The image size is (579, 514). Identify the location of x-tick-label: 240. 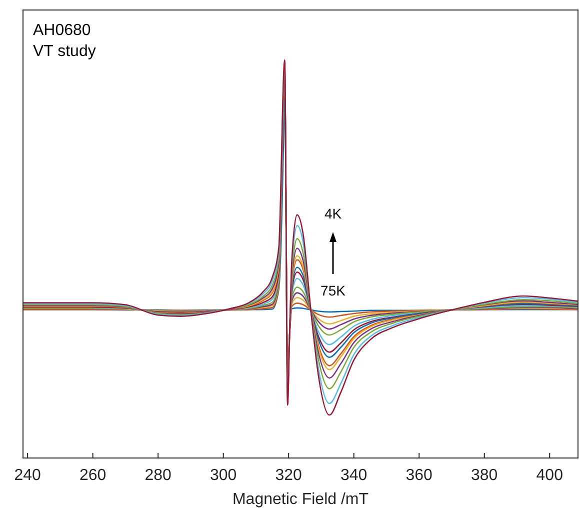
(28, 475).